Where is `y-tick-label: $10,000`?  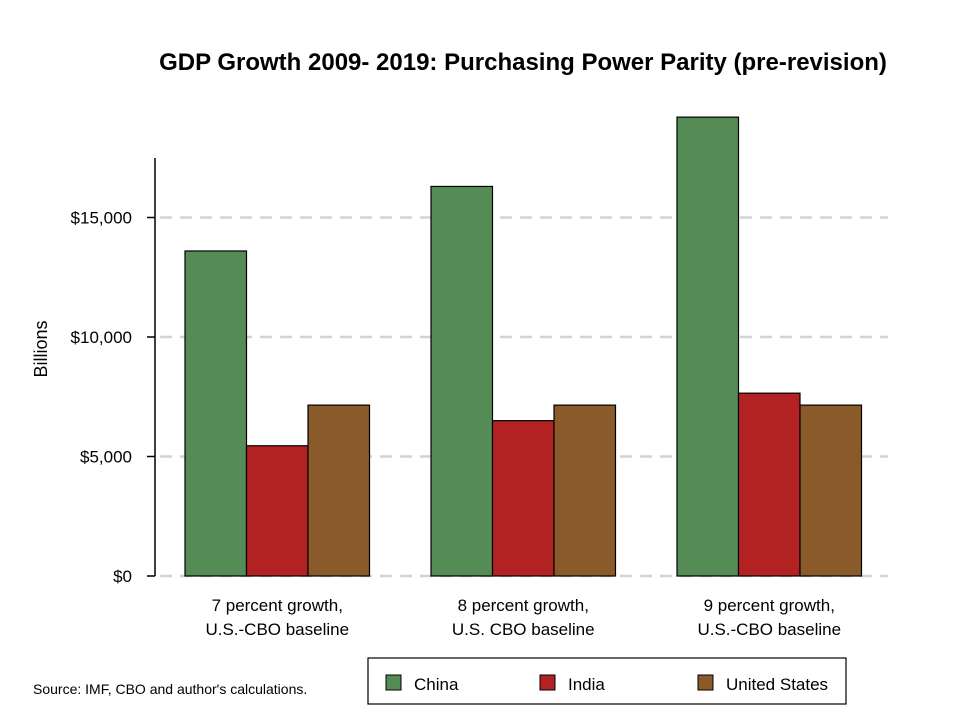 y-tick-label: $10,000 is located at coordinates (101, 337).